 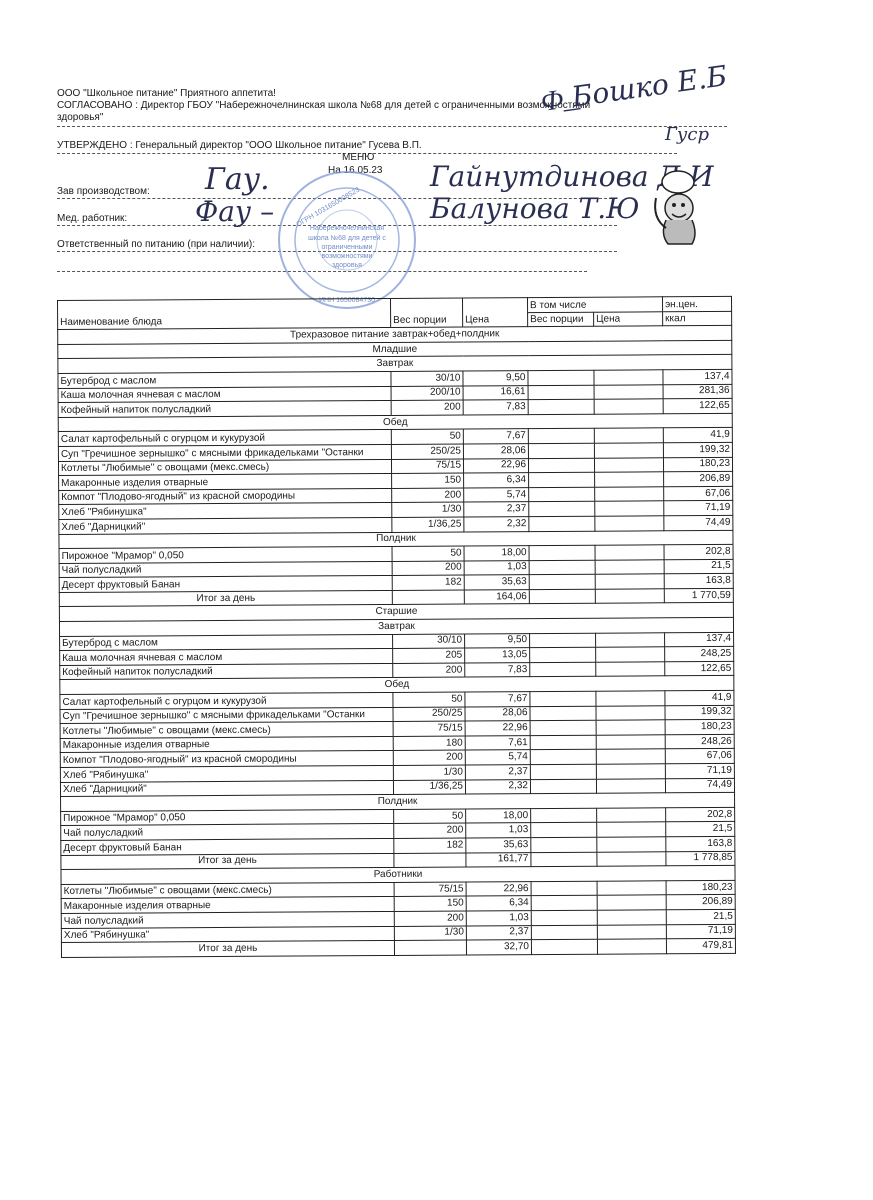 I want to click on price: 9,50, so click(x=497, y=641).